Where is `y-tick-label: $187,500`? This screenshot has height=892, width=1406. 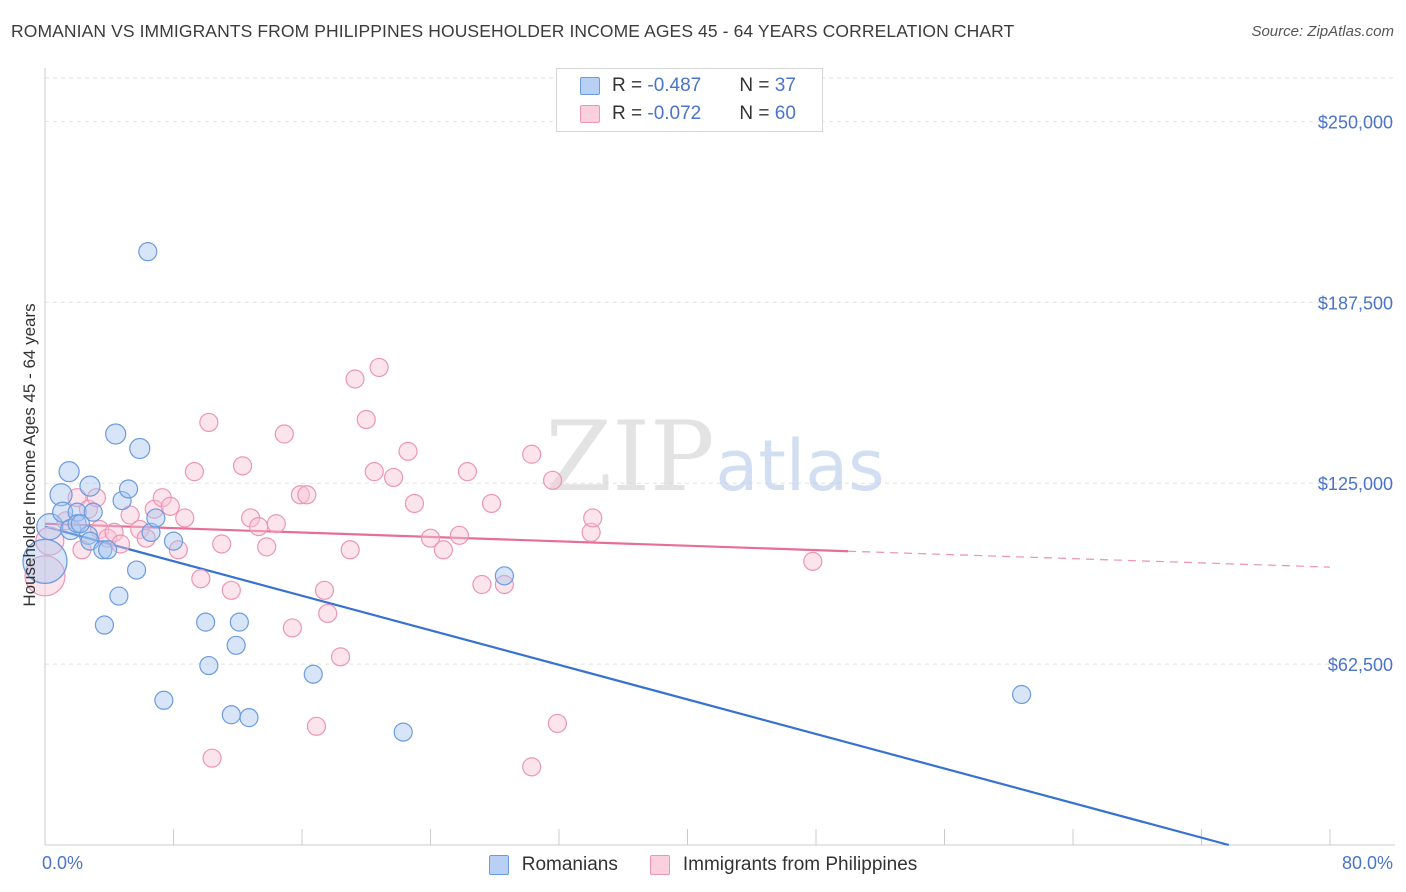 y-tick-label: $187,500 is located at coordinates (1355, 303).